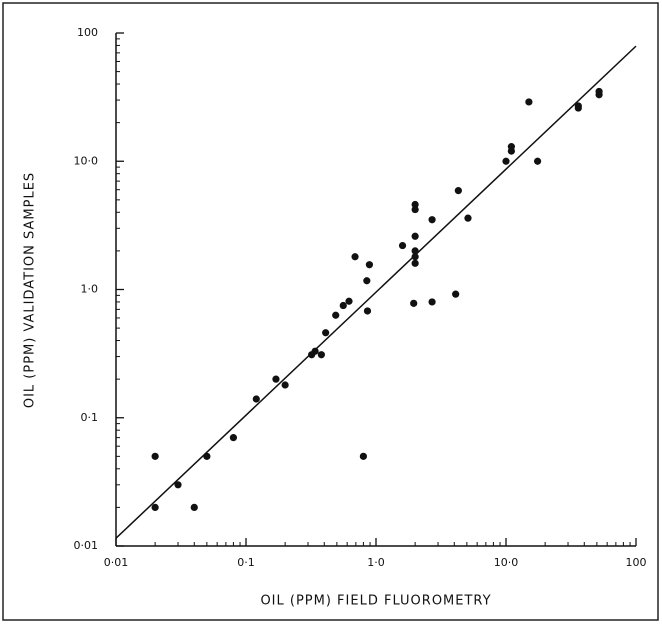  What do you see at coordinates (86, 545) in the screenshot?
I see `y-tick-label: 0·01` at bounding box center [86, 545].